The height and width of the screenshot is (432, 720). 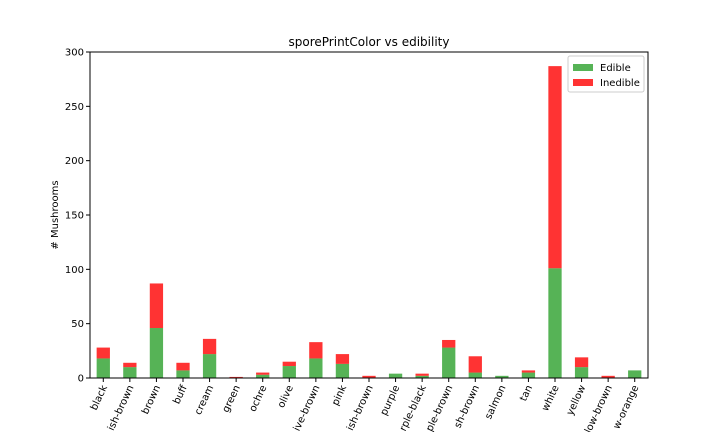 I want to click on bar-edible-yellow, so click(x=581, y=372).